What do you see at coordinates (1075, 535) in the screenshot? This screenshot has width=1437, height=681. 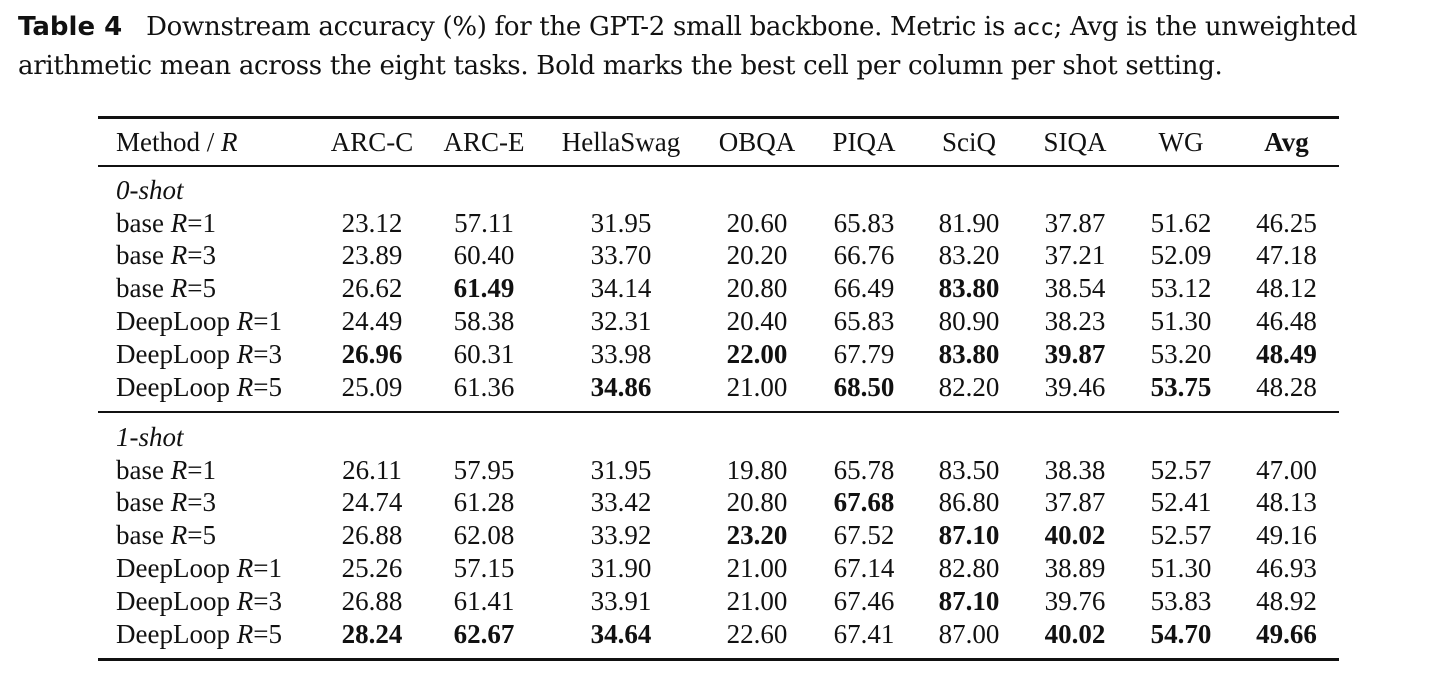 I see `table-cell: 40.02` at bounding box center [1075, 535].